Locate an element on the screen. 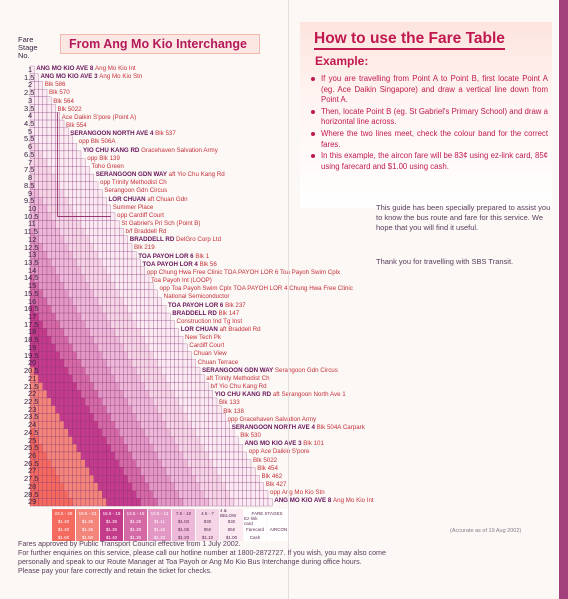 This screenshot has width=568, height=599. road-name: TOA PAYOH LOR 6 is located at coordinates (167, 256).